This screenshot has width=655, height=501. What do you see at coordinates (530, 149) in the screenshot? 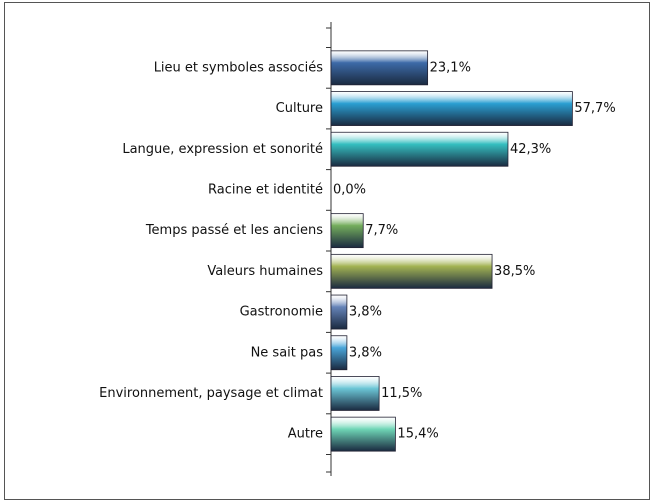
I see `value-label: 42,3%` at bounding box center [530, 149].